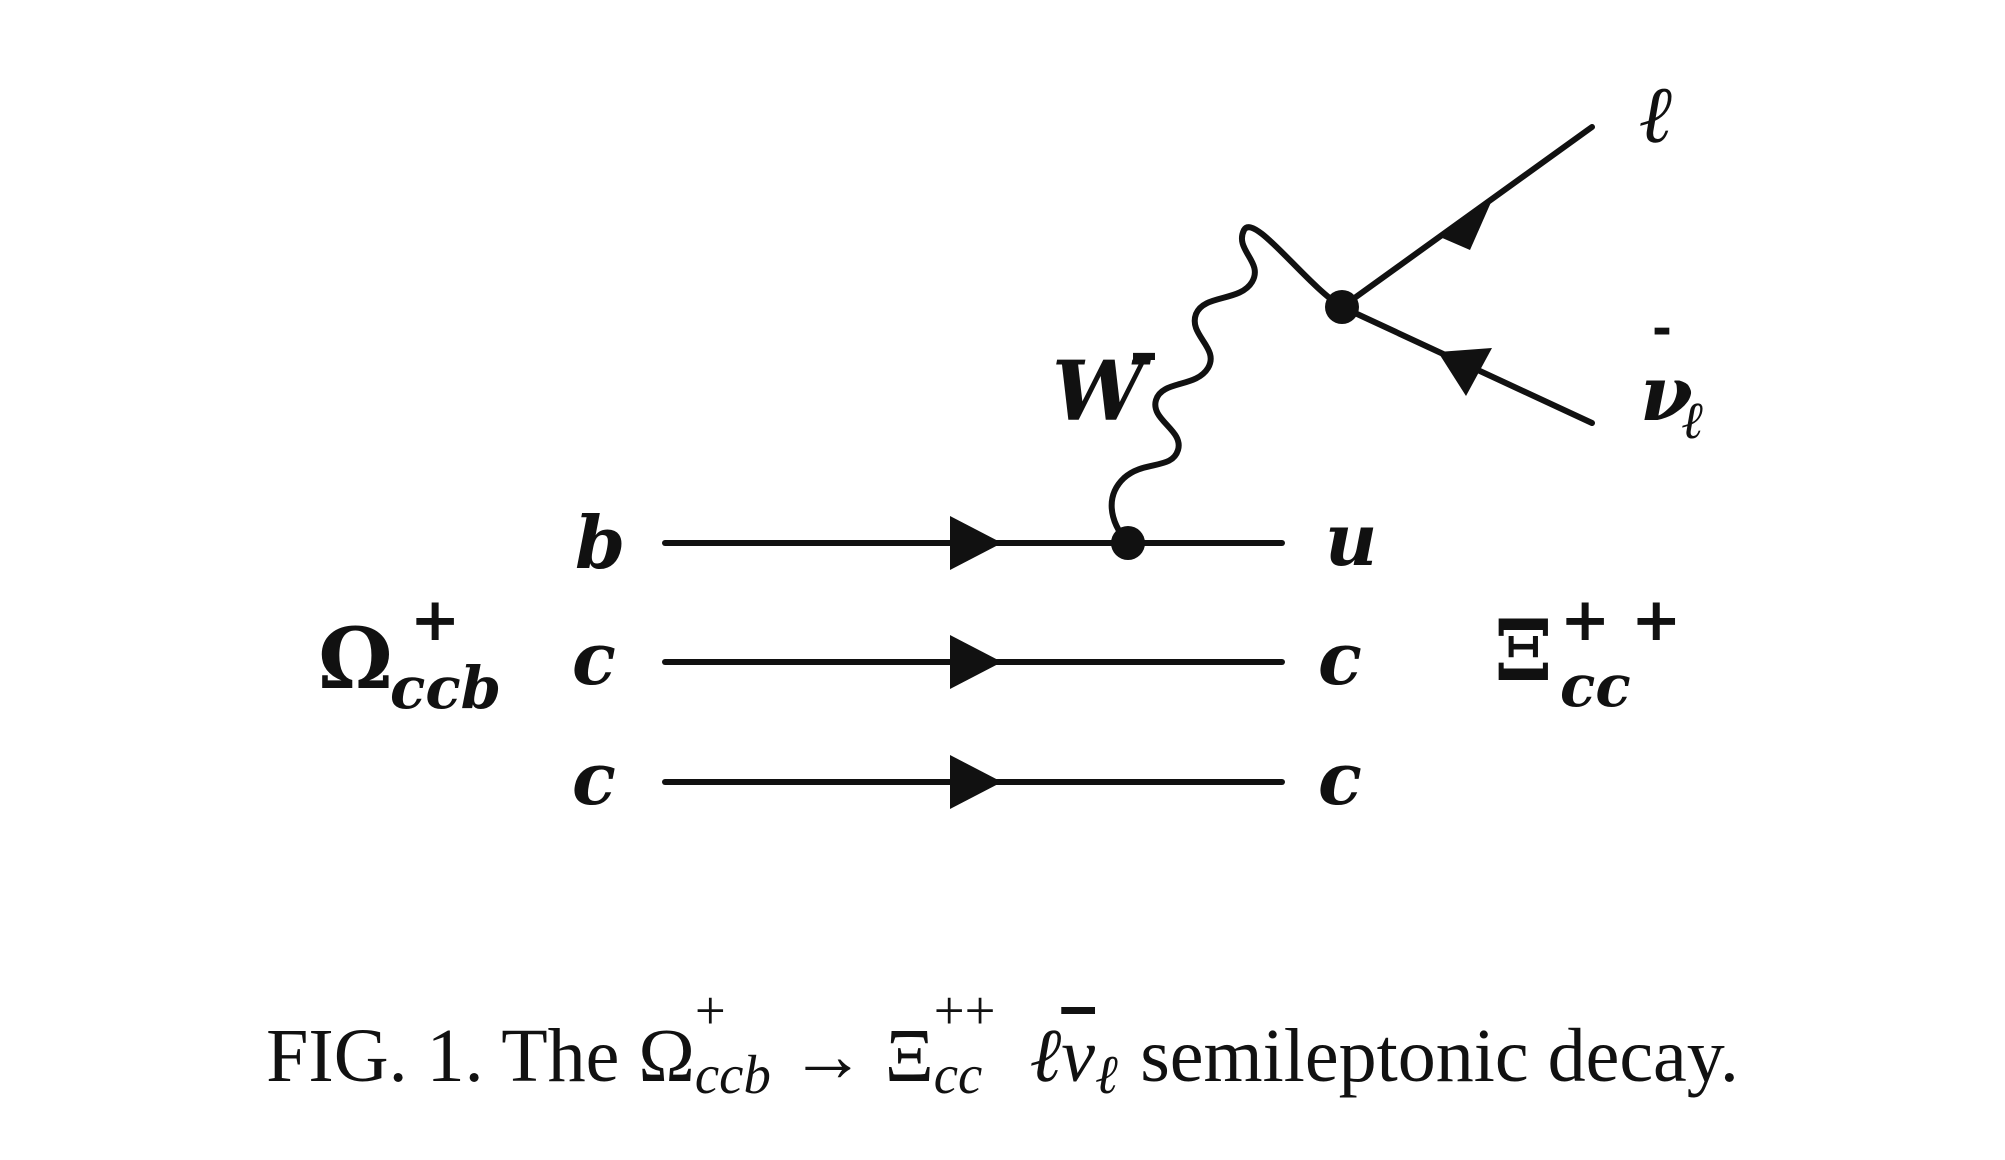 This screenshot has width=2005, height=1160. What do you see at coordinates (827, 1056) in the screenshot?
I see `caption-arrow: →` at bounding box center [827, 1056].